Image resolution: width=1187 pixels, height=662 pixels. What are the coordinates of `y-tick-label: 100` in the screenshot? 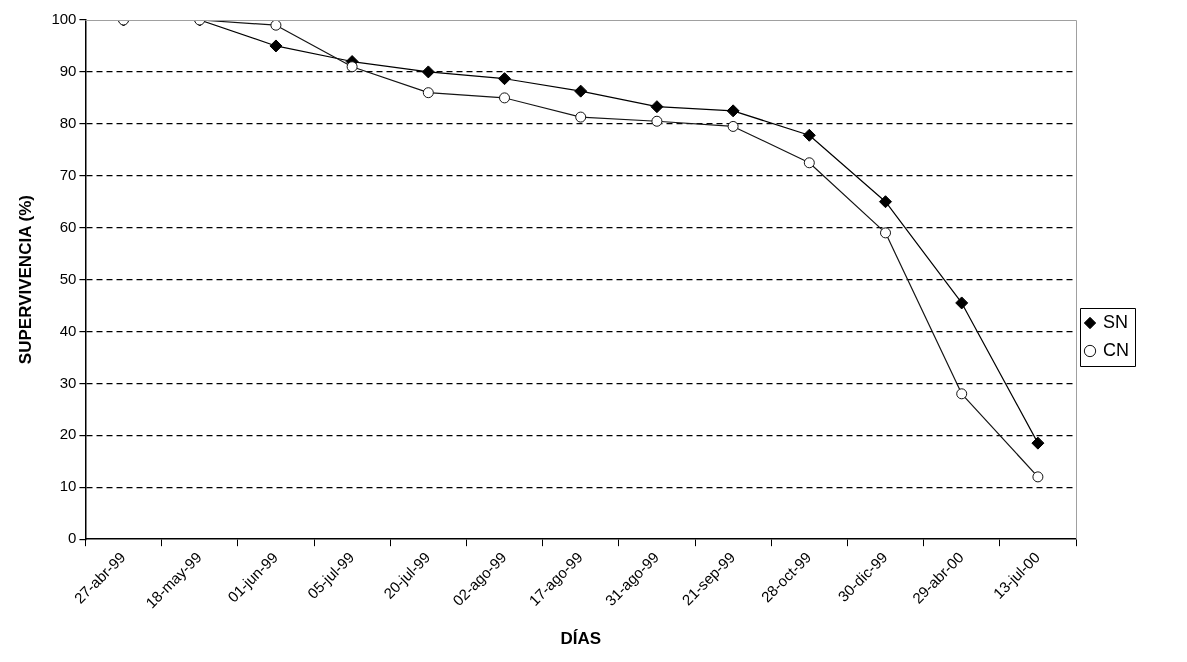 It's located at (64, 19).